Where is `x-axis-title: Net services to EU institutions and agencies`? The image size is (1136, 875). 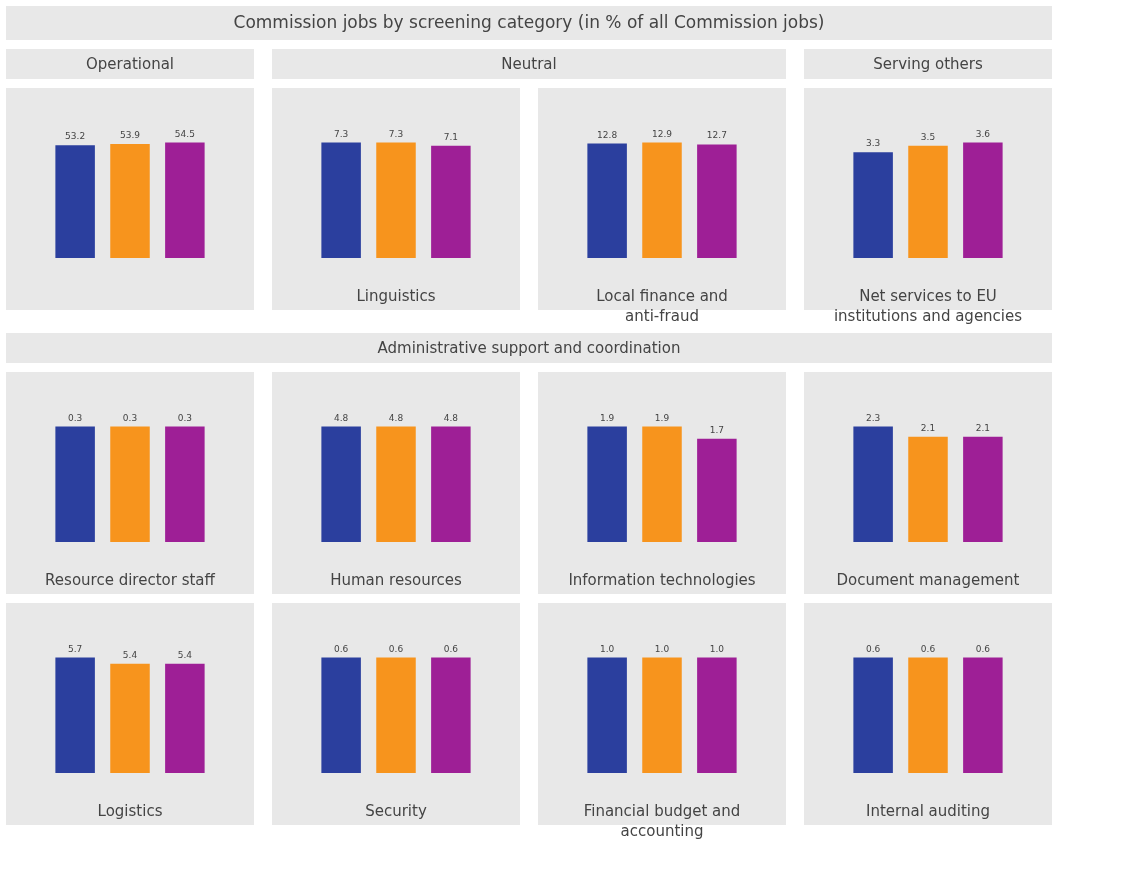 x-axis-title: Net services to EU institutions and agencies is located at coordinates (928, 306).